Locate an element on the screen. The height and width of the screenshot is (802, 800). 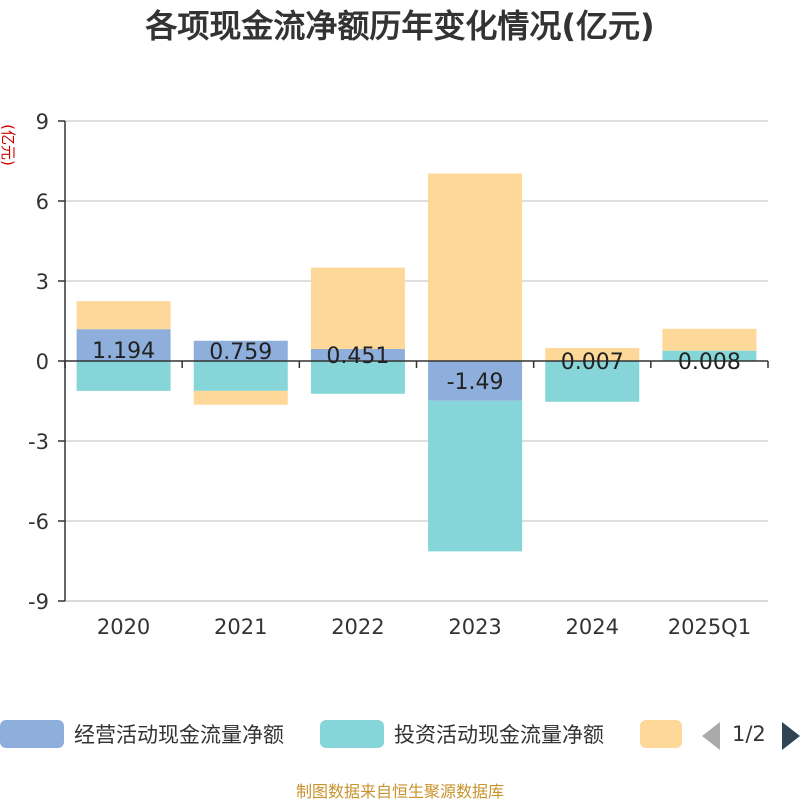
data-label-2021: 0.759 is located at coordinates (240, 352).